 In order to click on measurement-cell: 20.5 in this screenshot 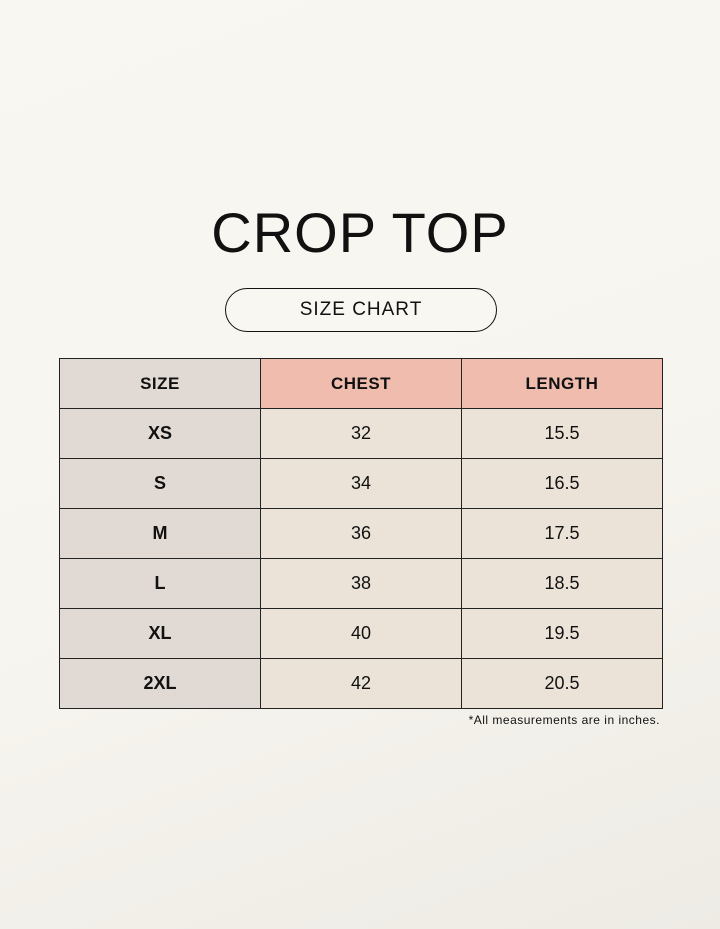, I will do `click(562, 683)`.